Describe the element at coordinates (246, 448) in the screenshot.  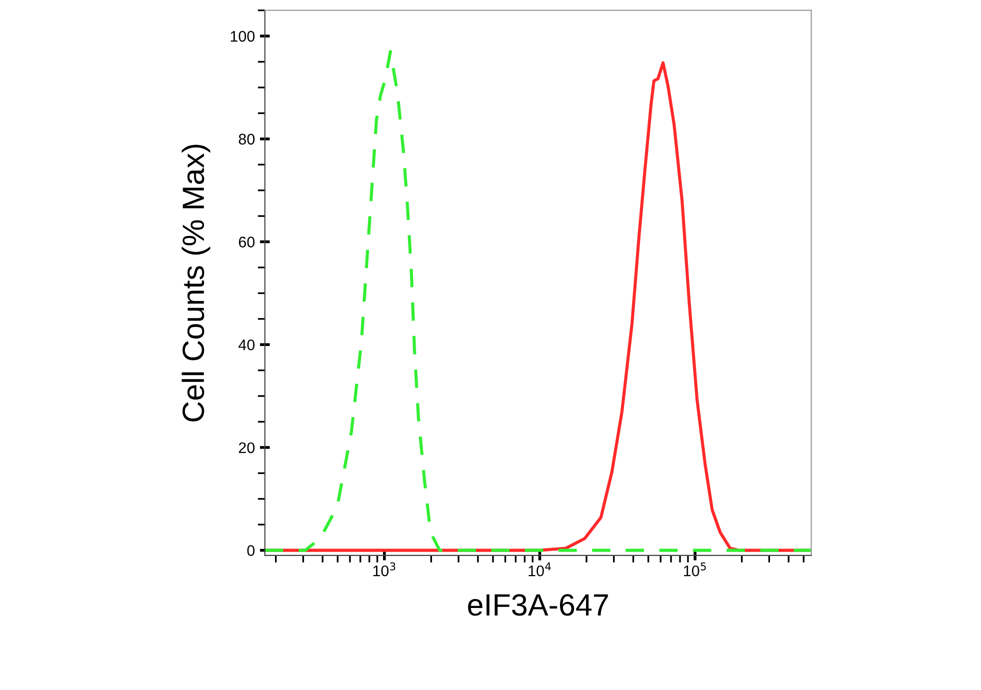
I see `y-tick-label: 20` at that location.